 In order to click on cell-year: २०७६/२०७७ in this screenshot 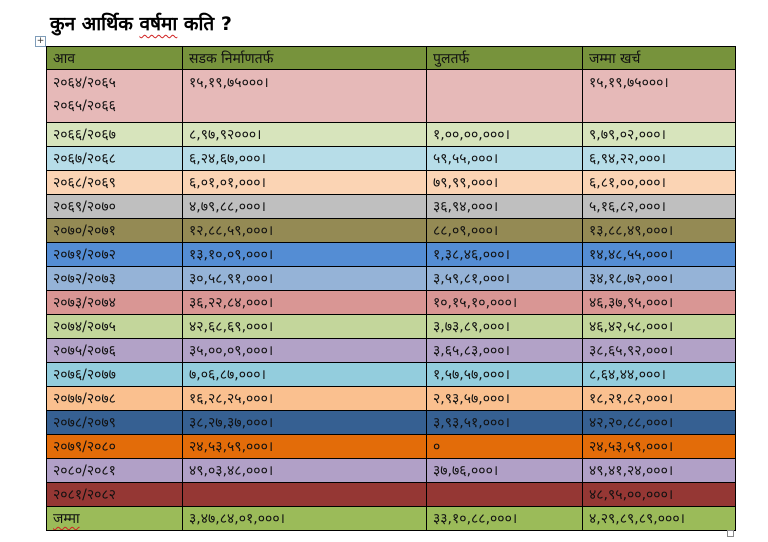, I will do `click(114, 374)`.